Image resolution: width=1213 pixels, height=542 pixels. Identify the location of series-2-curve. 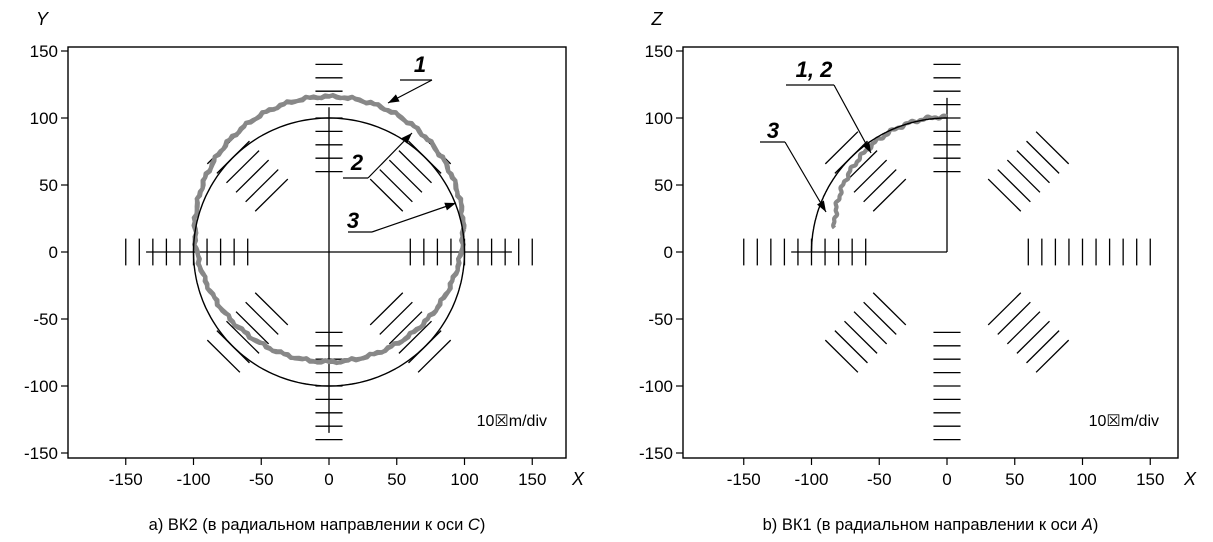
(329, 252).